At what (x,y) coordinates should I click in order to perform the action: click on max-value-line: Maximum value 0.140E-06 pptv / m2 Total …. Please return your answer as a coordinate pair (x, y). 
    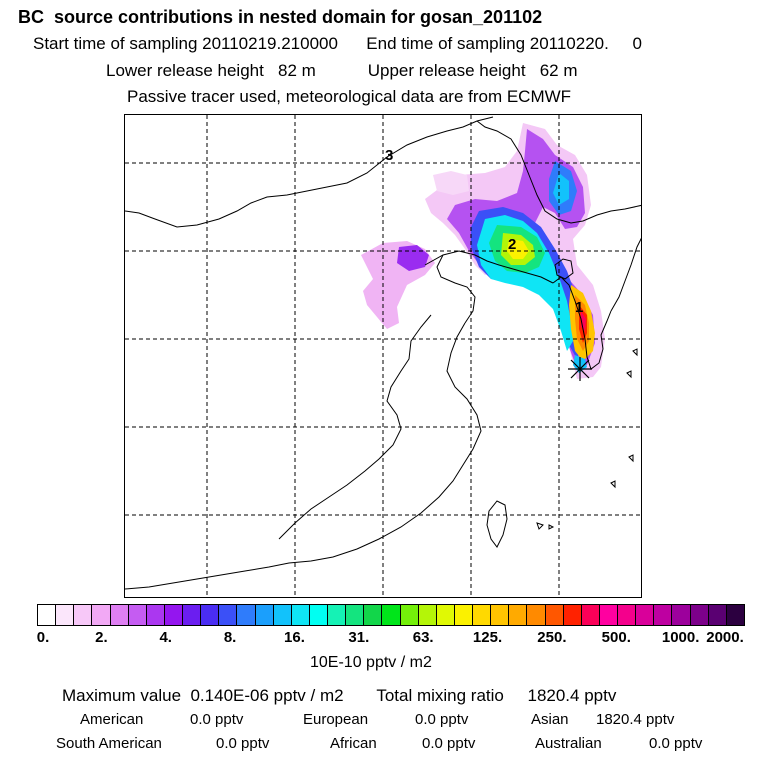
    Looking at the image, I should click on (339, 695).